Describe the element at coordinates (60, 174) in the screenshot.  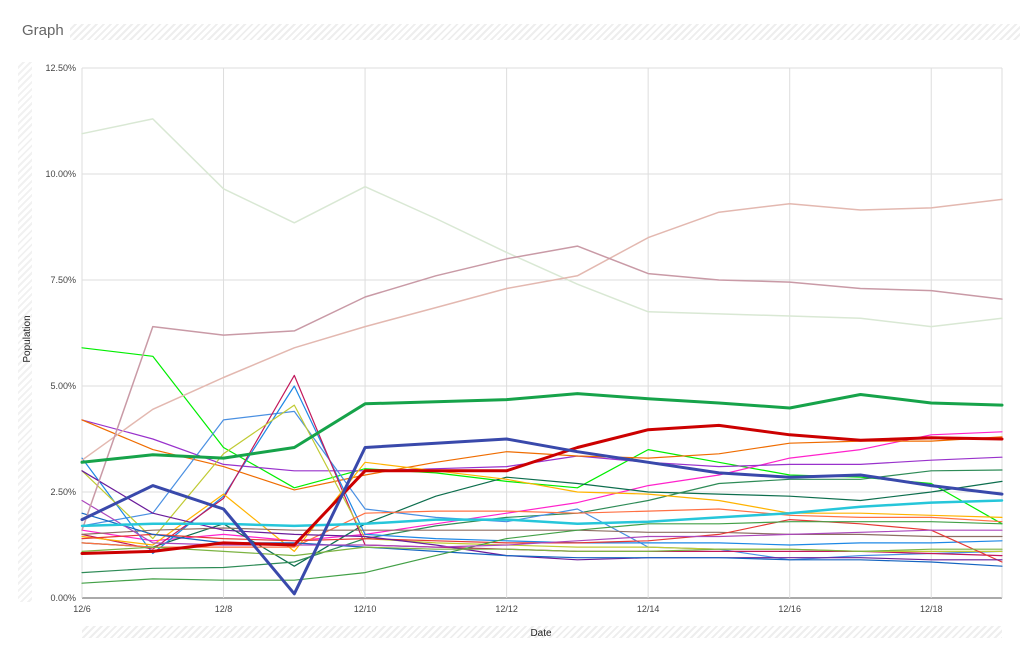
I see `y-tick-label: 10.00%` at that location.